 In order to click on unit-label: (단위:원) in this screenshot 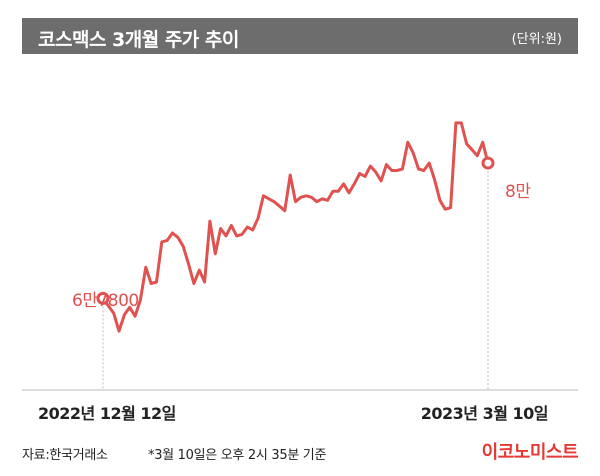, I will do `click(536, 39)`.